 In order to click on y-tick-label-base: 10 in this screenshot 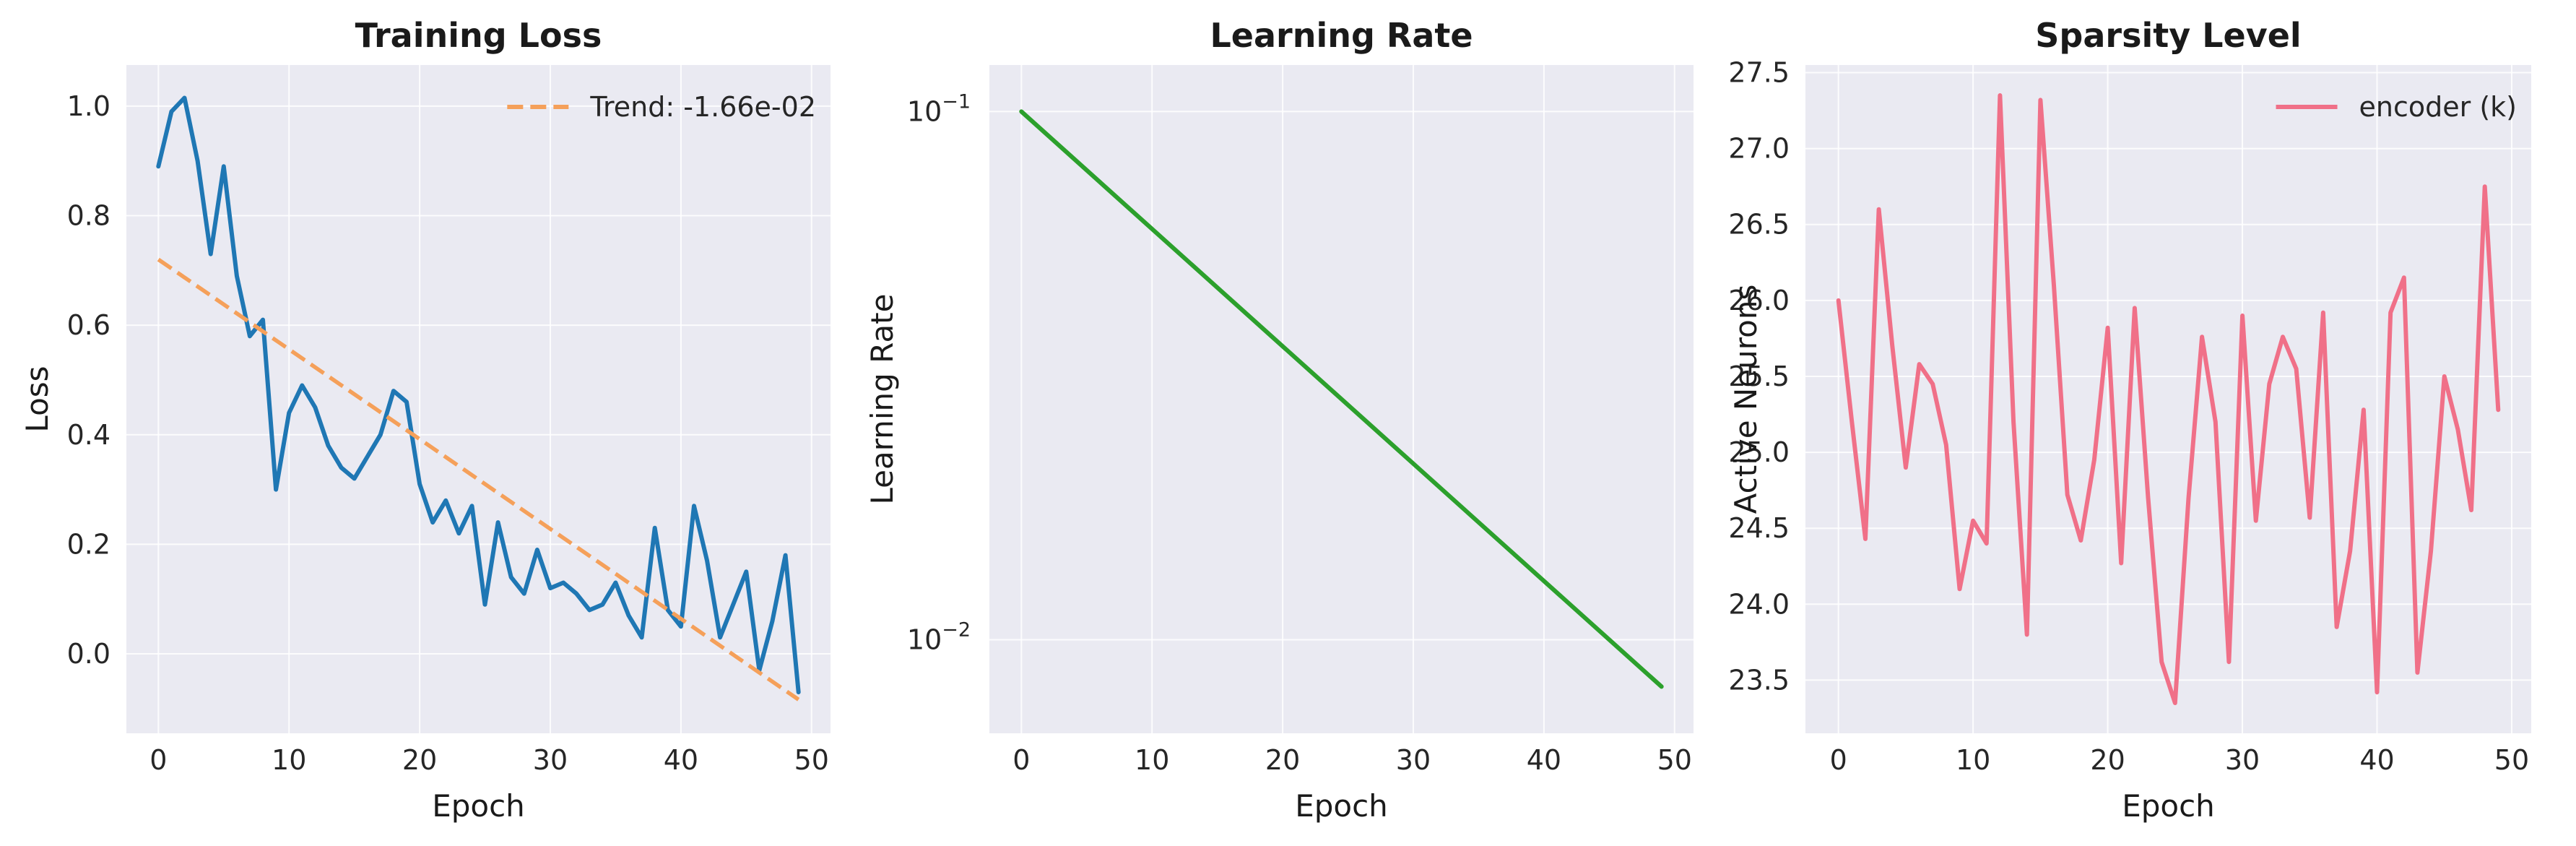, I will do `click(924, 639)`.